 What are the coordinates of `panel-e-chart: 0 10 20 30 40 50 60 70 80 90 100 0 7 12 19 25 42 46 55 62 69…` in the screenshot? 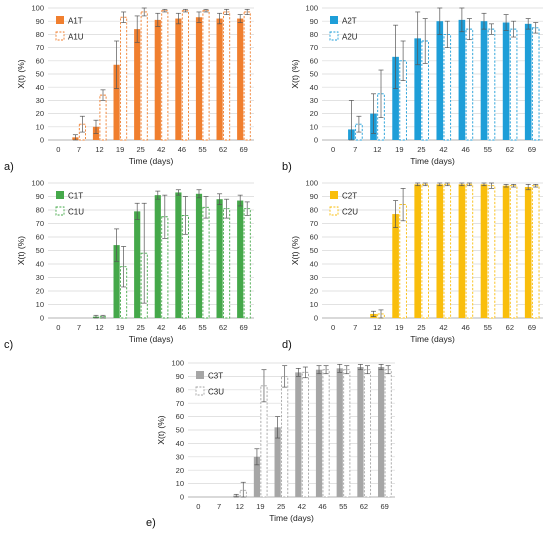 It's located at (270, 444).